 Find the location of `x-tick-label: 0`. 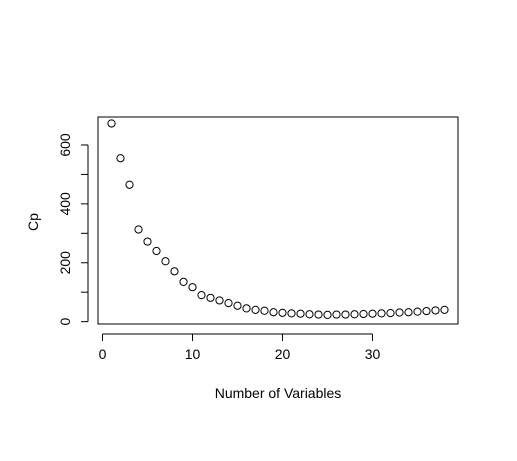

x-tick-label: 0 is located at coordinates (103, 354).